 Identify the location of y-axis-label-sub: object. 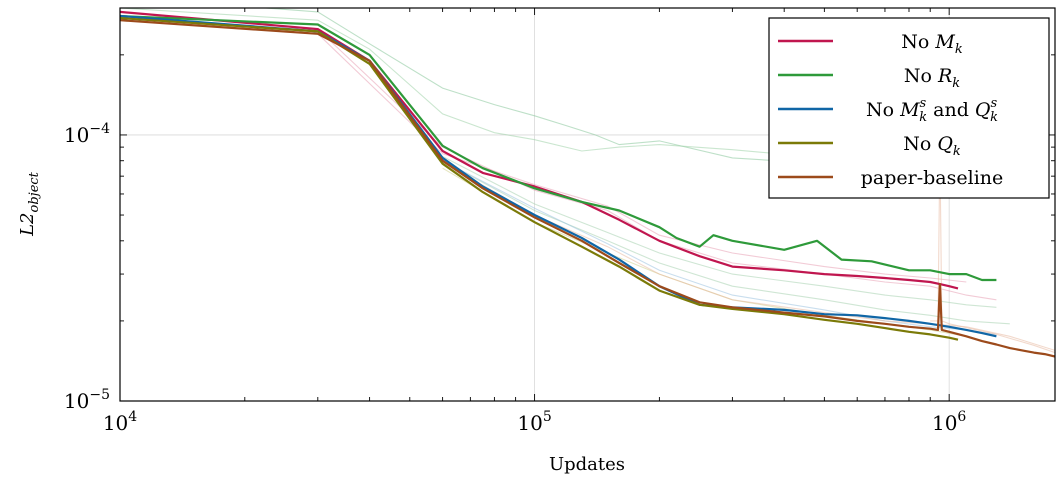
(34, 191).